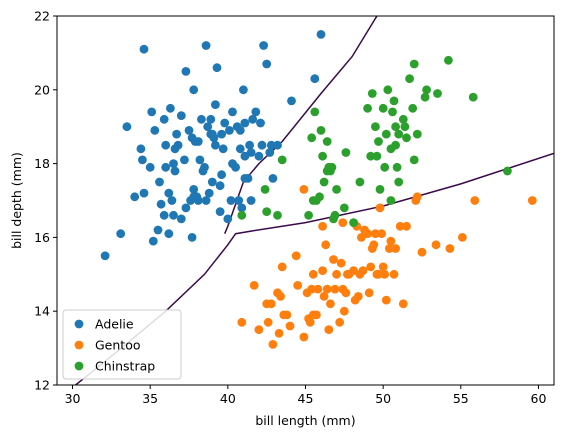 The image size is (563, 438). I want to click on legend-label-chinstrap: Chinstrap, so click(125, 366).